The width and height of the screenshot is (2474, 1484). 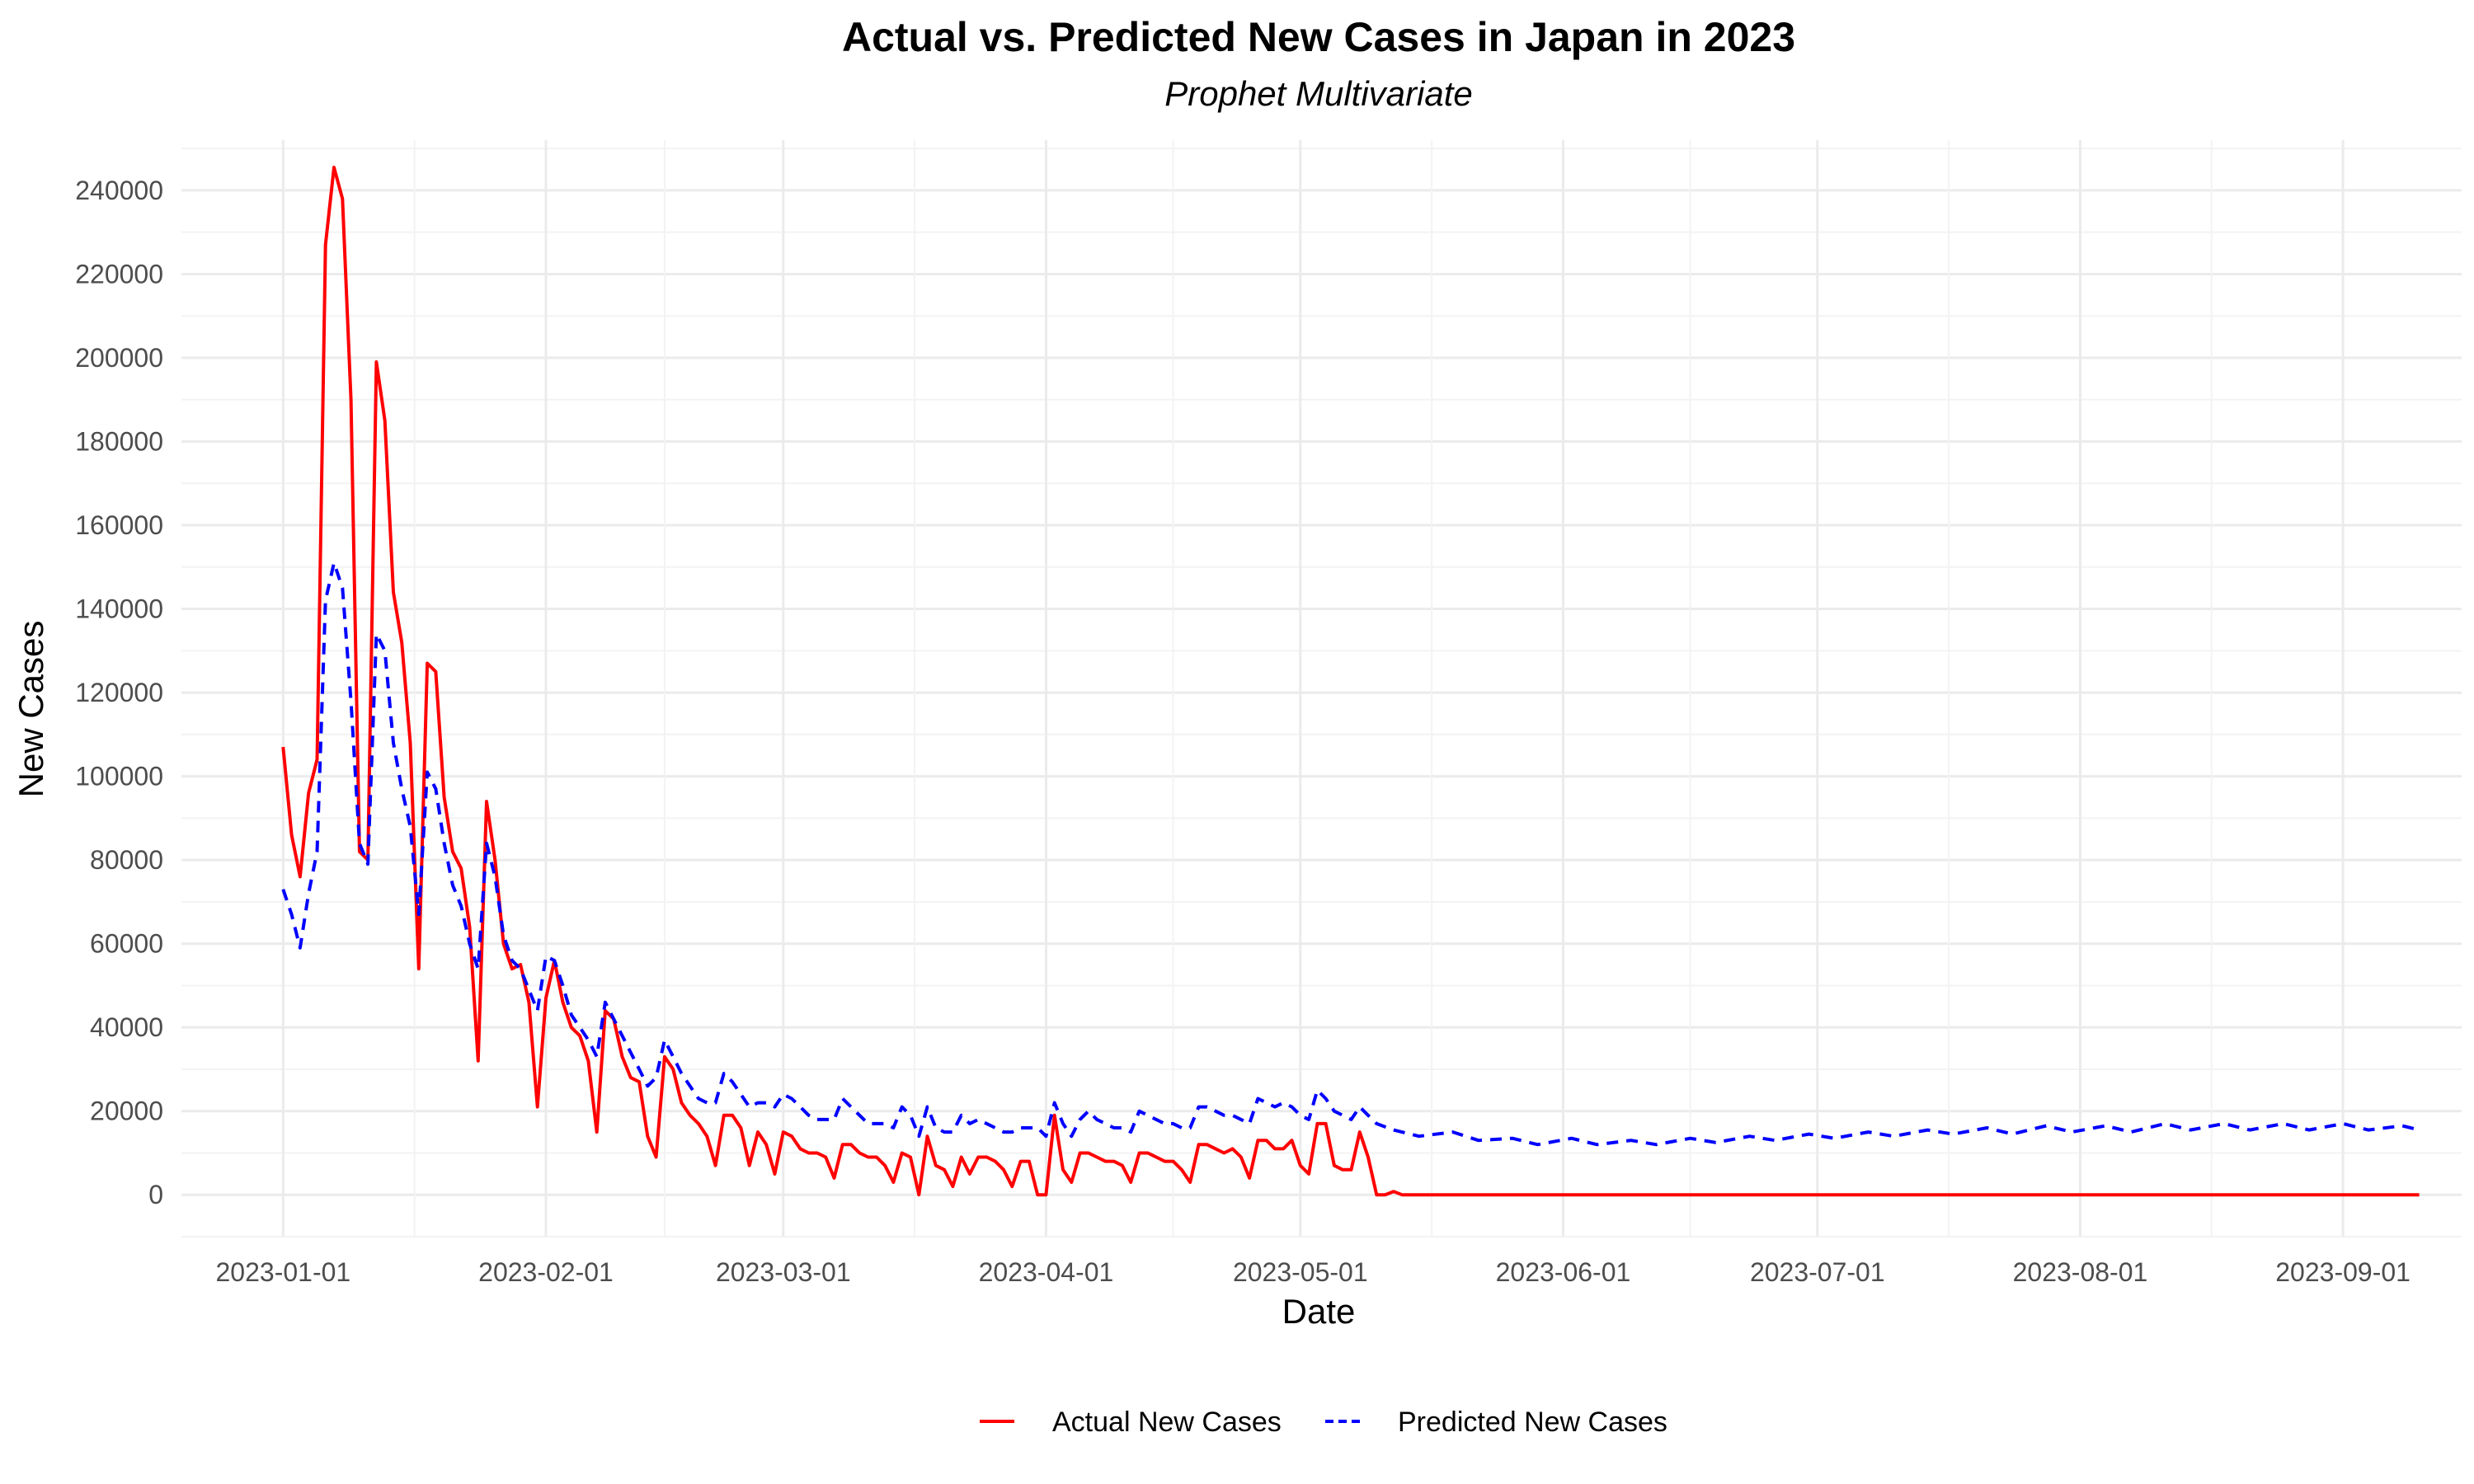 I want to click on y-axis-title: New Cases, so click(x=31, y=709).